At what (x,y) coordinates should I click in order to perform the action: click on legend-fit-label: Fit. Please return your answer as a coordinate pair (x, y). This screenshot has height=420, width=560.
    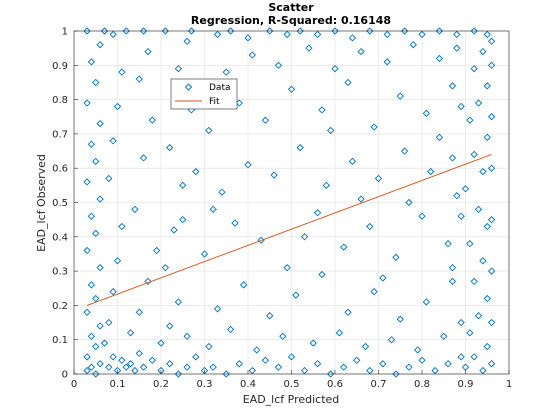
    Looking at the image, I should click on (214, 102).